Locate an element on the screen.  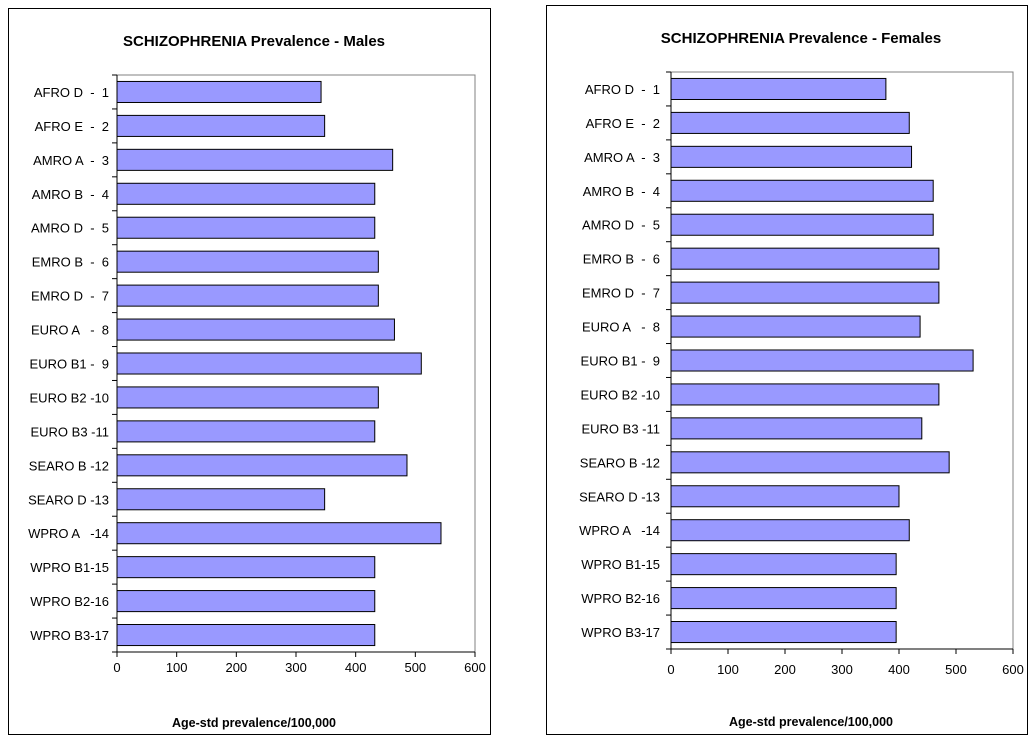
chart-title: SCHIZOPHRENIA Prevalence - Males is located at coordinates (254, 41).